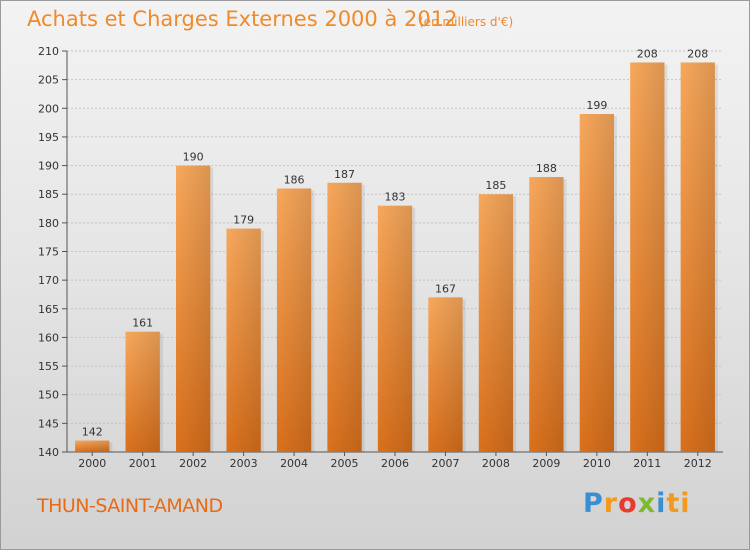 The image size is (750, 550). Describe the element at coordinates (445, 463) in the screenshot. I see `x-tick-label: 2007` at that location.